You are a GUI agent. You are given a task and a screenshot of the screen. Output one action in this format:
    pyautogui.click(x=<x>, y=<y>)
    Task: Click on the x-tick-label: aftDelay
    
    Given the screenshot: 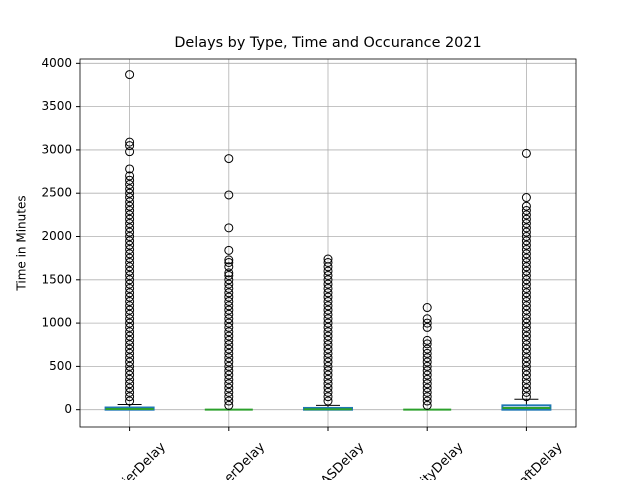 What is the action you would take?
    pyautogui.click(x=540, y=459)
    